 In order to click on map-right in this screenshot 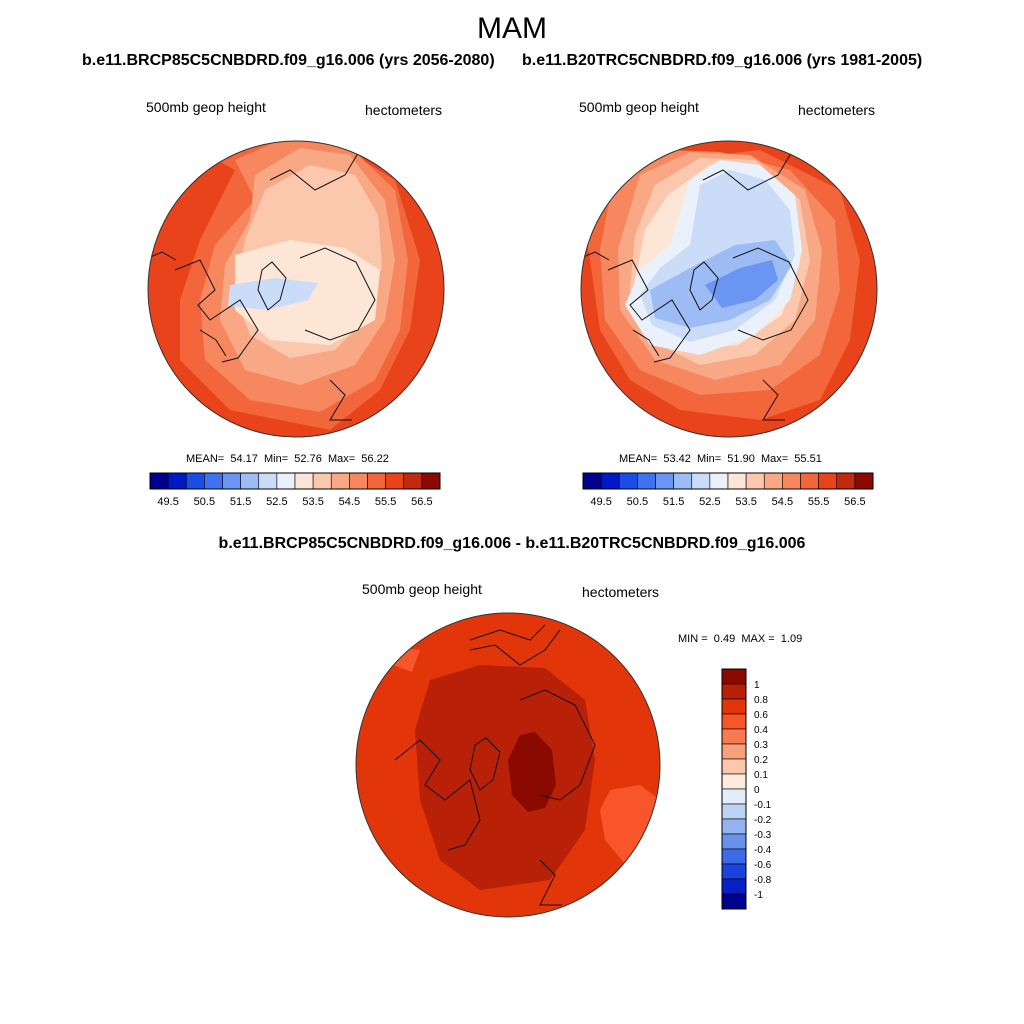, I will do `click(729, 289)`.